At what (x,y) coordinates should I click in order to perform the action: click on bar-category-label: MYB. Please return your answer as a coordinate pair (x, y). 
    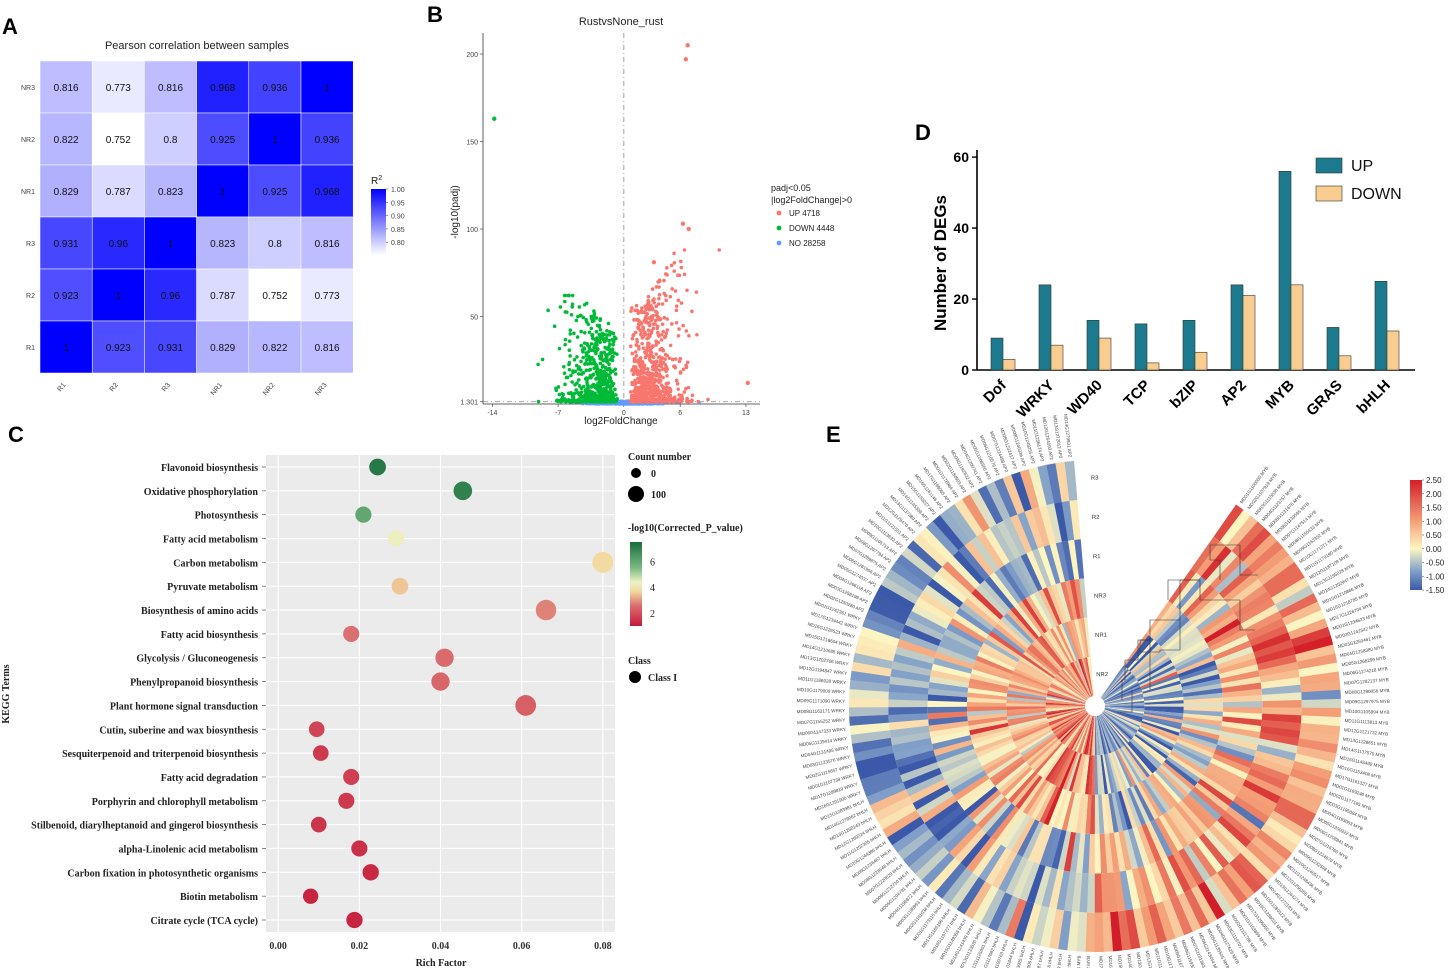
    Looking at the image, I should click on (1280, 395).